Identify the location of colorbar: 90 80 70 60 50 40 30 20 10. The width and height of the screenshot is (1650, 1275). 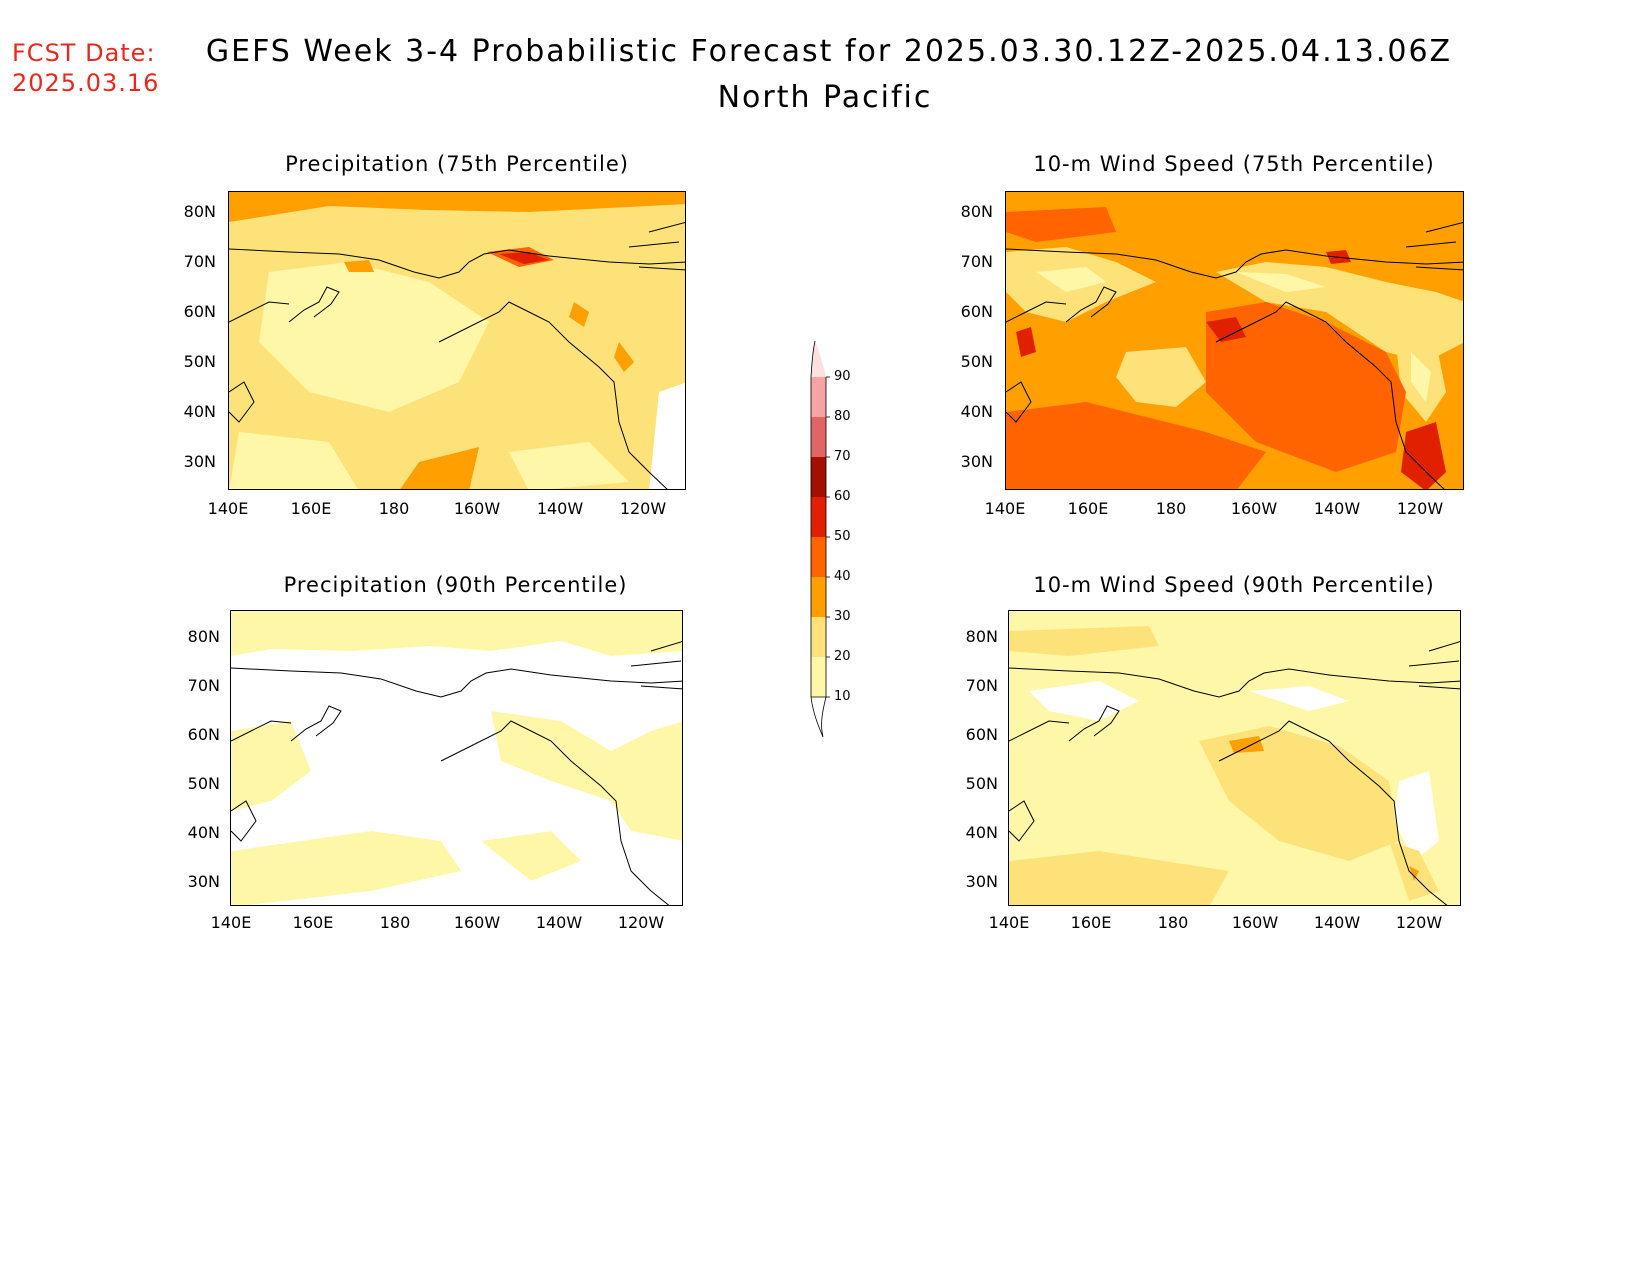
(845, 537).